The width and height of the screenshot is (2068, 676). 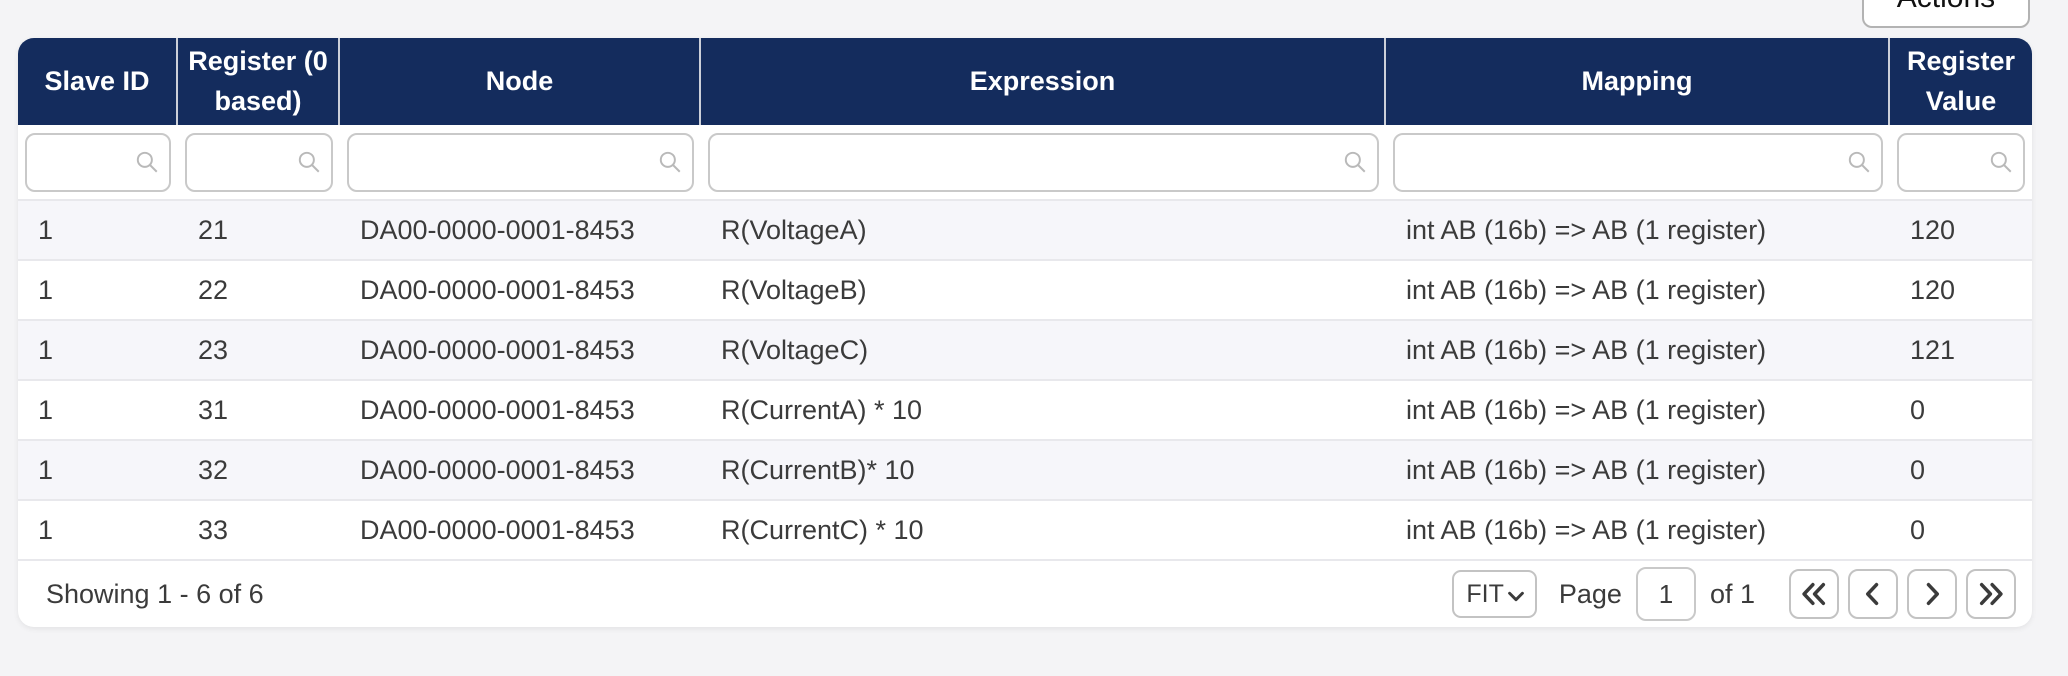 I want to click on column-header-node: Node, so click(x=520, y=81).